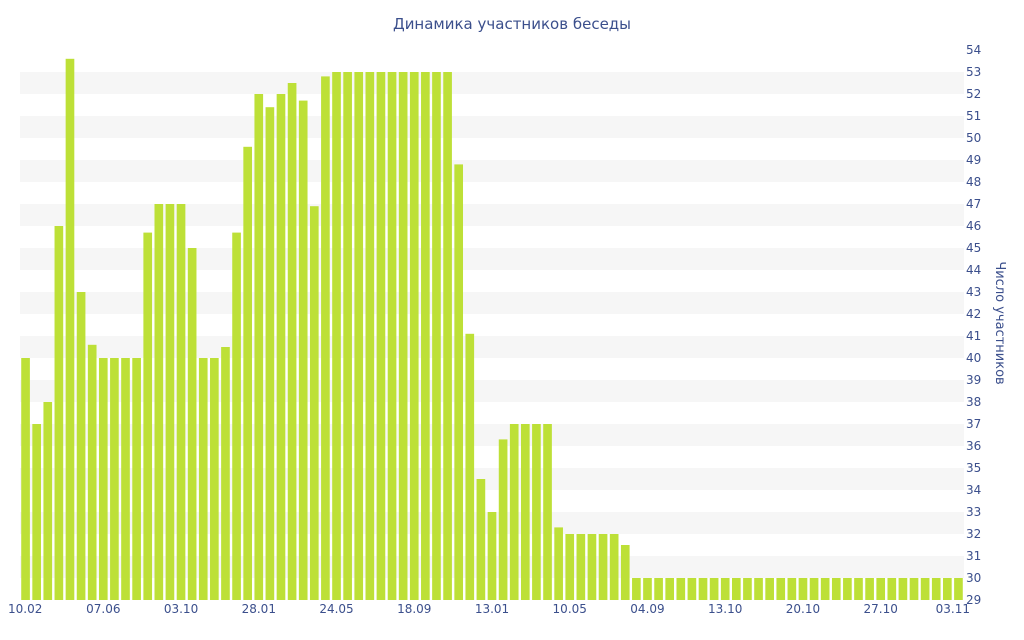 This screenshot has height=640, width=1024. What do you see at coordinates (973, 468) in the screenshot?
I see `y-tick-label: 35` at bounding box center [973, 468].